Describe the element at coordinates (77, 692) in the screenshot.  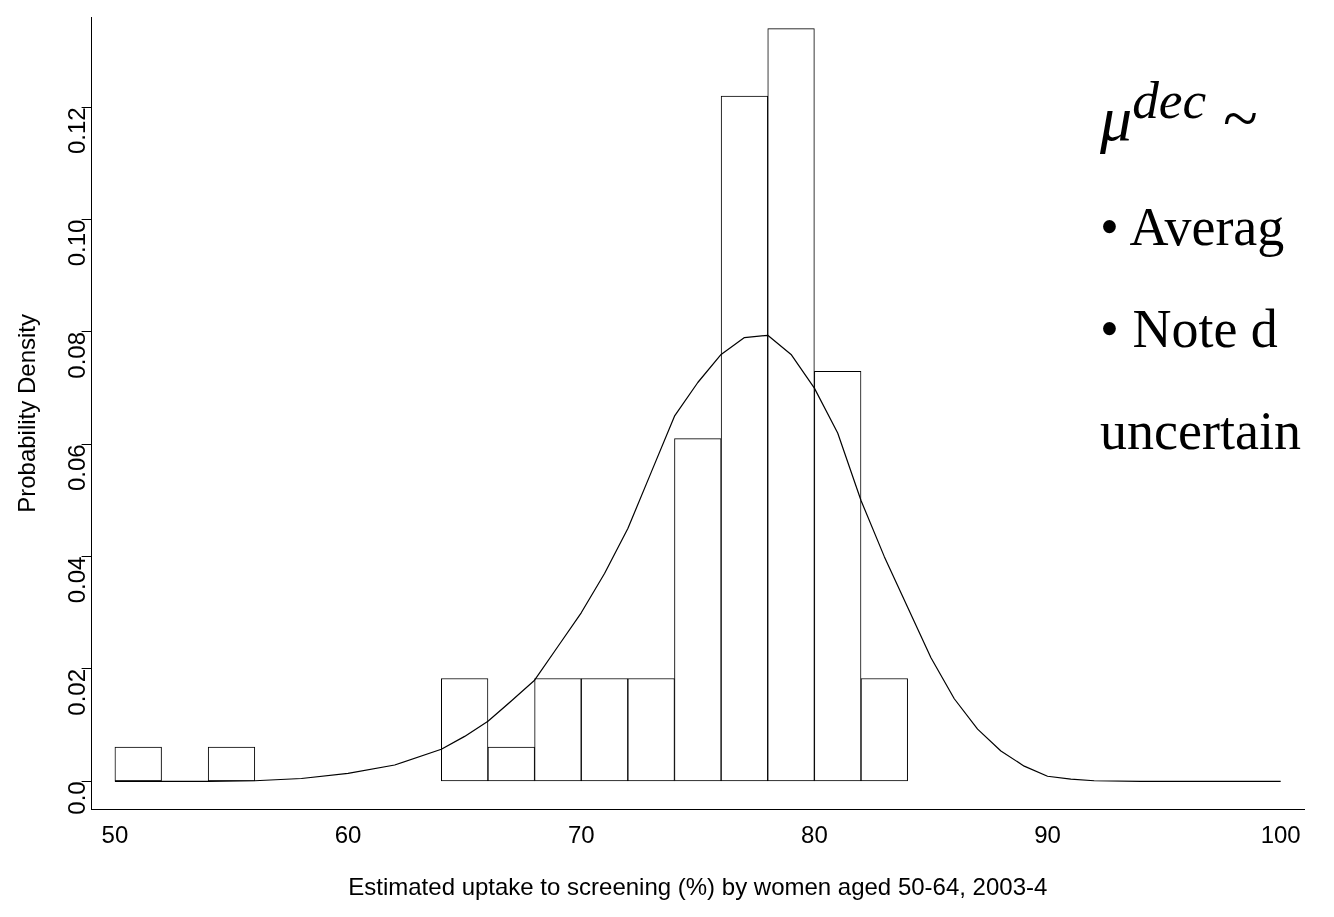
I see `y-tick-label: 0.02` at that location.